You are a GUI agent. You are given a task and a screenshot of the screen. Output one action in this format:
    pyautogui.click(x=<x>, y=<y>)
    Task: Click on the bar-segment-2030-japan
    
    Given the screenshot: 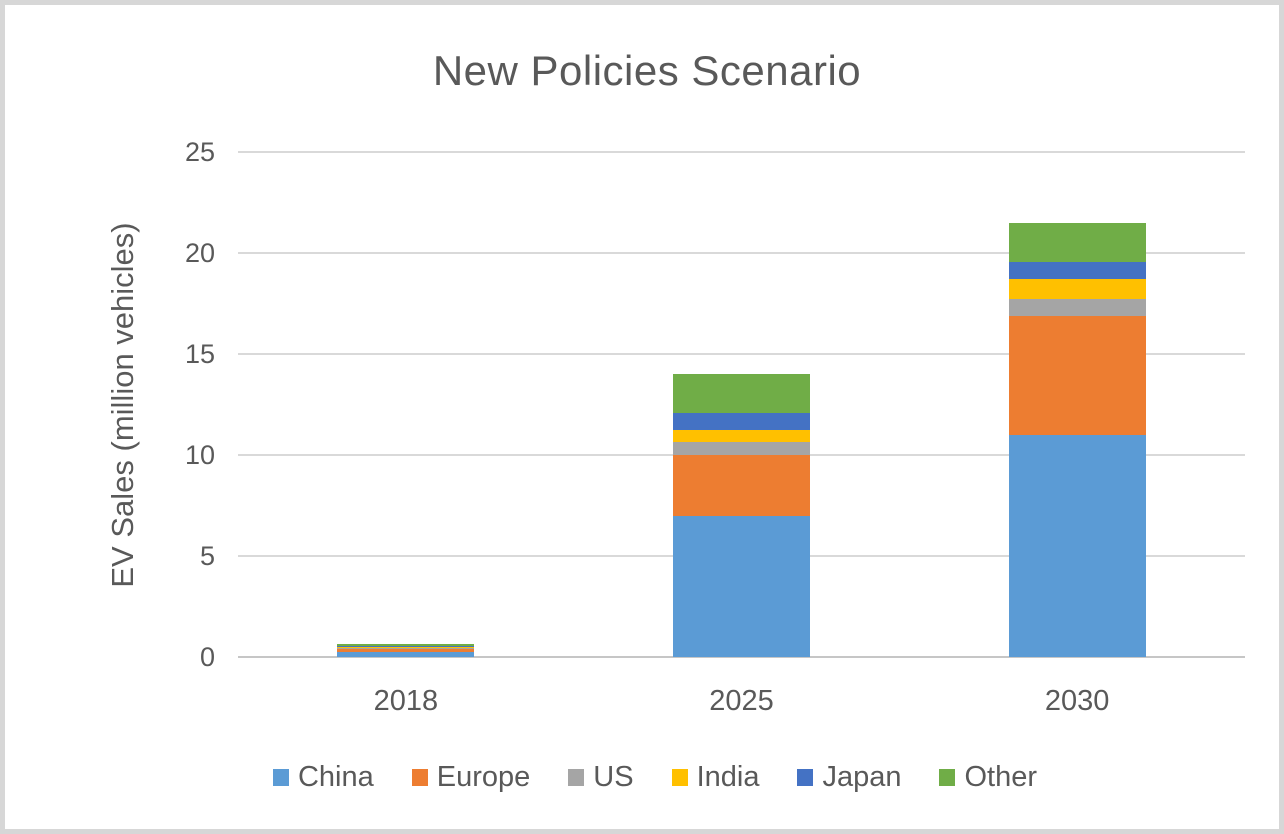 What is the action you would take?
    pyautogui.click(x=1077, y=271)
    